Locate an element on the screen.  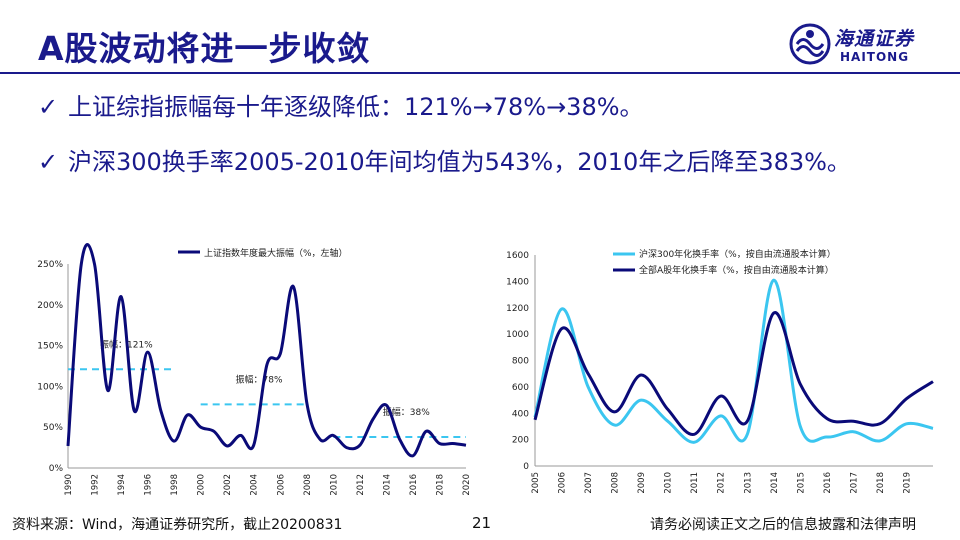
y-tick-label: 1000 is located at coordinates (517, 335).